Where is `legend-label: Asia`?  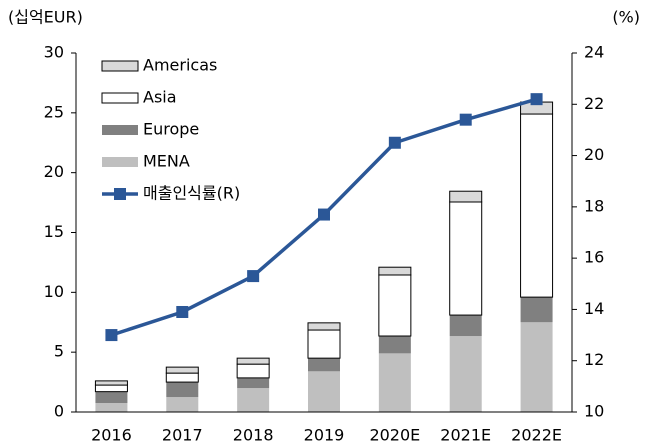 legend-label: Asia is located at coordinates (160, 97).